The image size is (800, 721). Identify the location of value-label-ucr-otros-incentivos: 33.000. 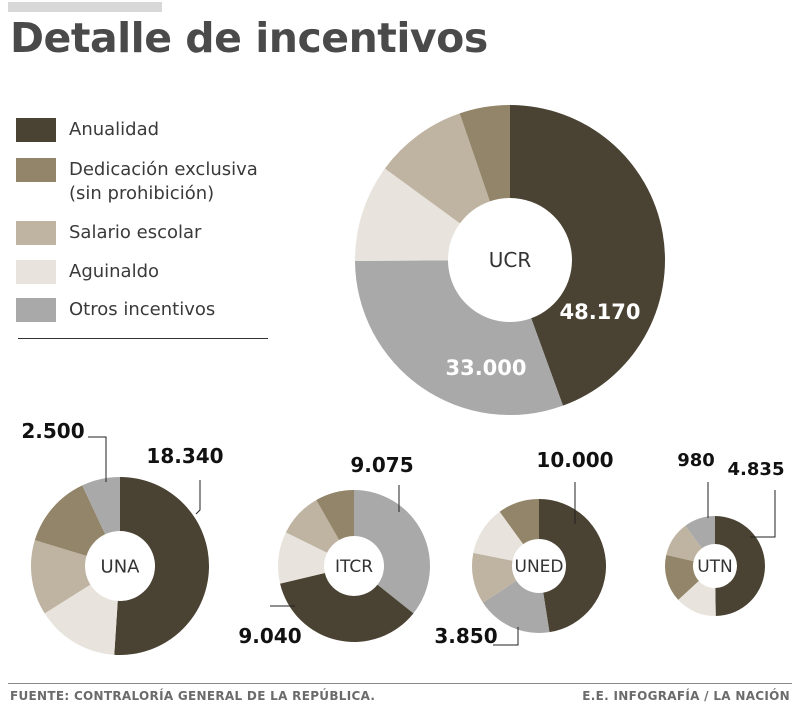
(485, 368).